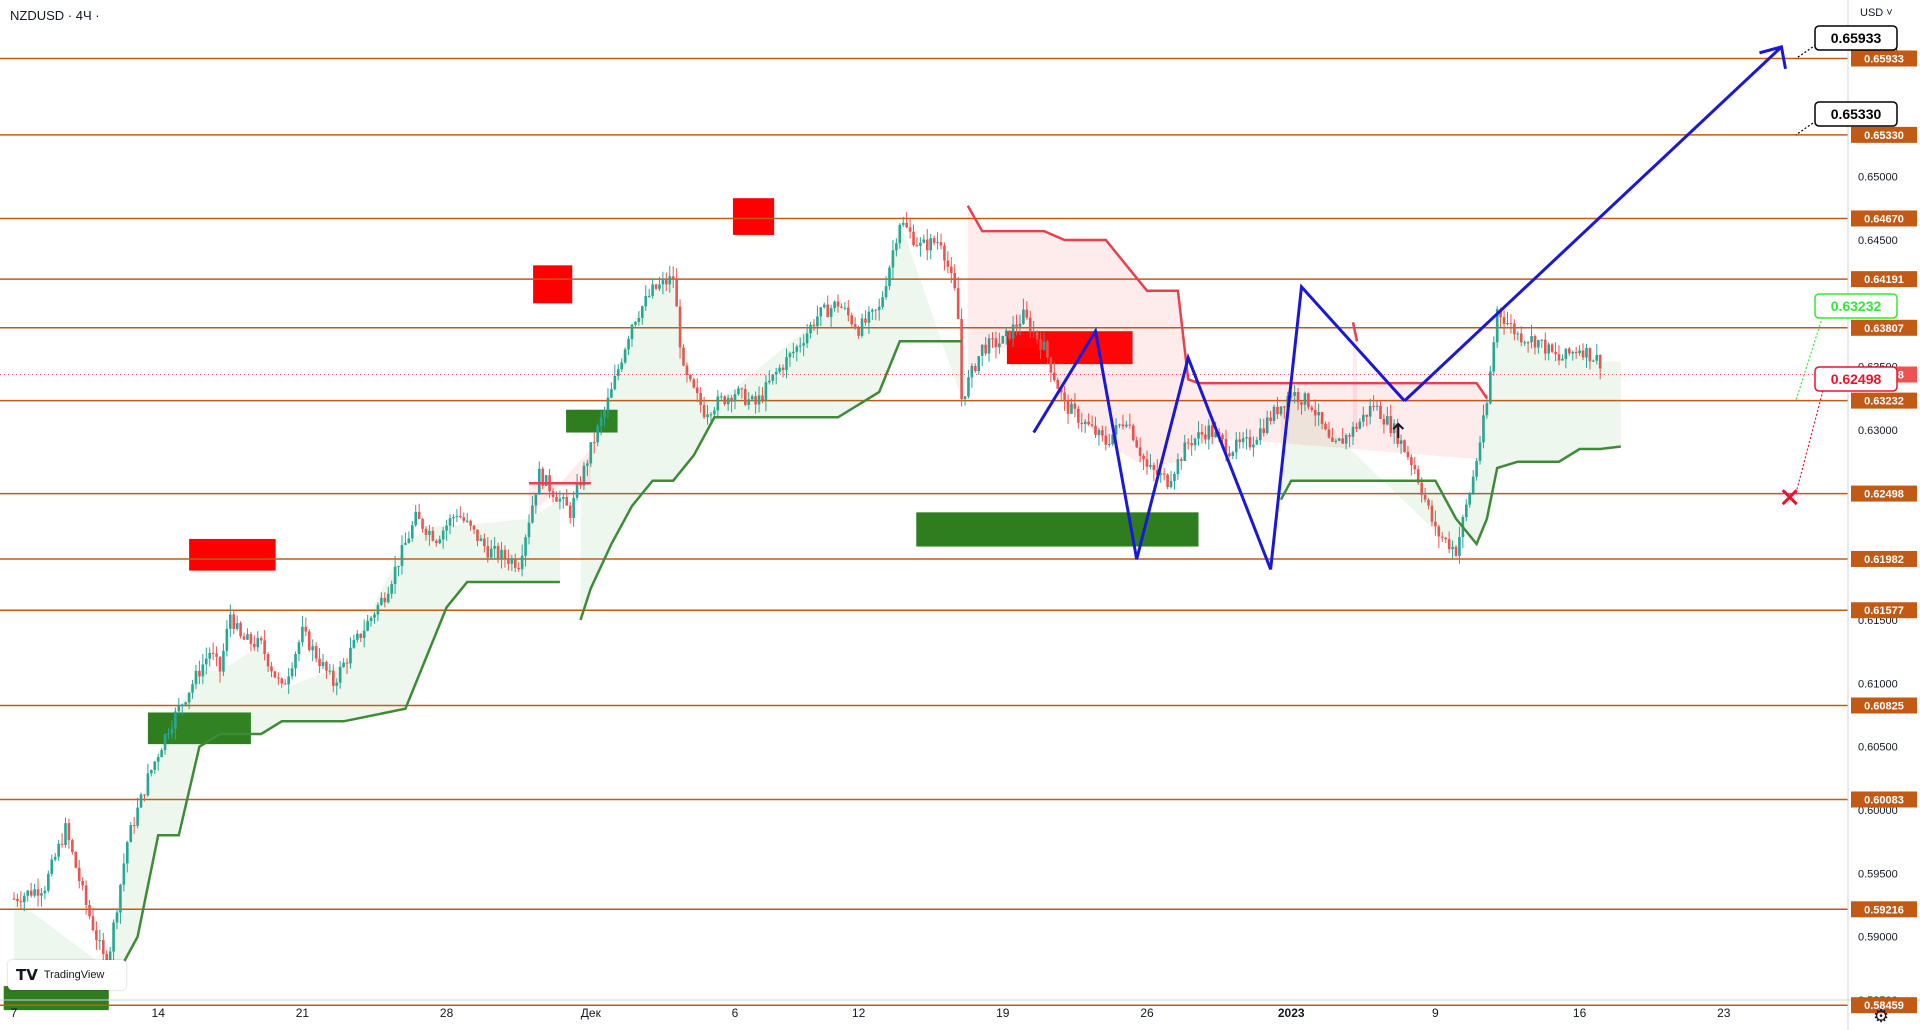 The height and width of the screenshot is (1030, 1920). I want to click on price-callout-stop: 0.62498, so click(1846, 430).